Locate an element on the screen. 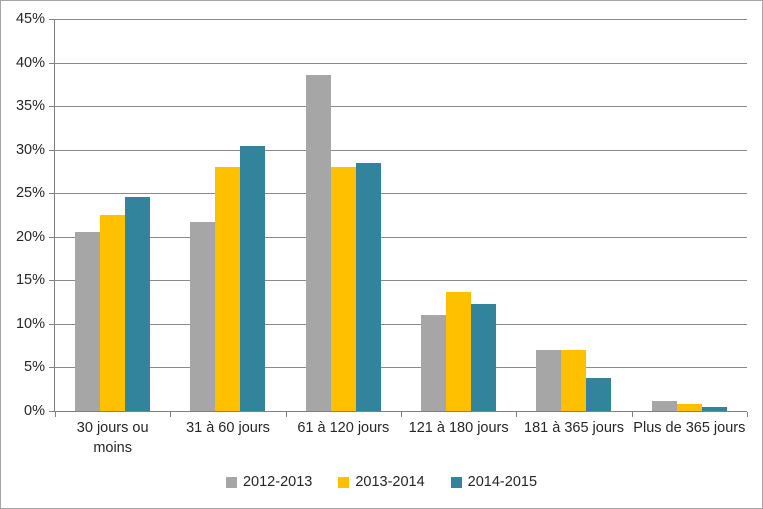 The width and height of the screenshot is (763, 509). y-axis-label: 20% is located at coordinates (30, 236).